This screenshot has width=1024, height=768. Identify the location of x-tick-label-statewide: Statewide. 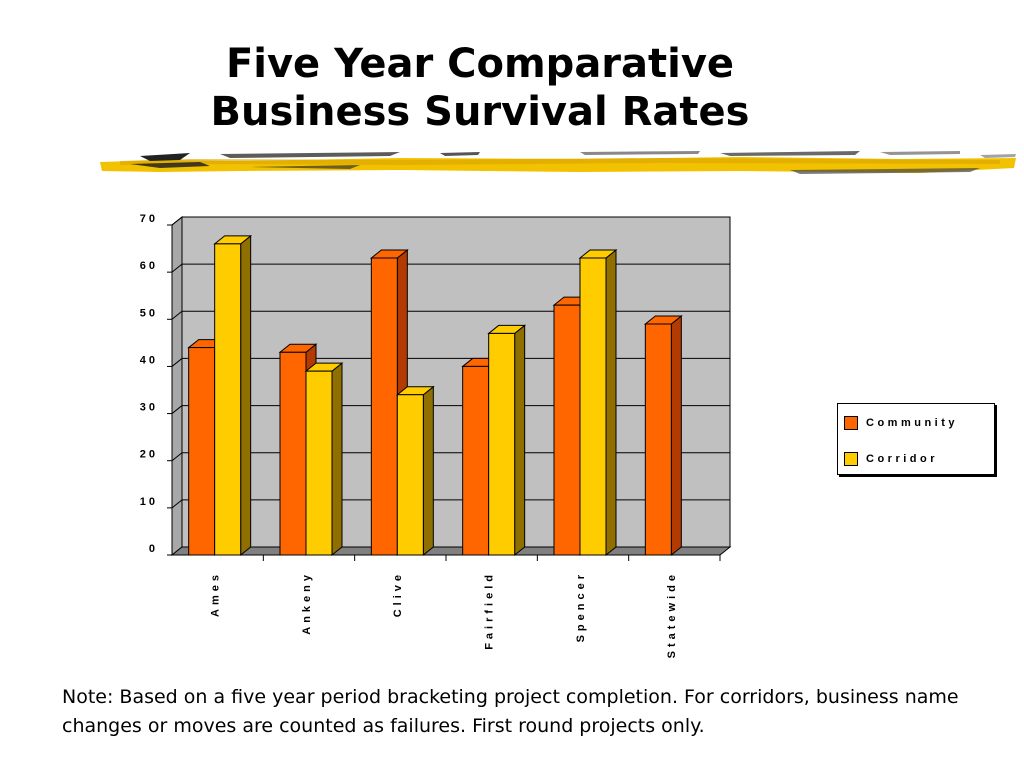
(672, 614).